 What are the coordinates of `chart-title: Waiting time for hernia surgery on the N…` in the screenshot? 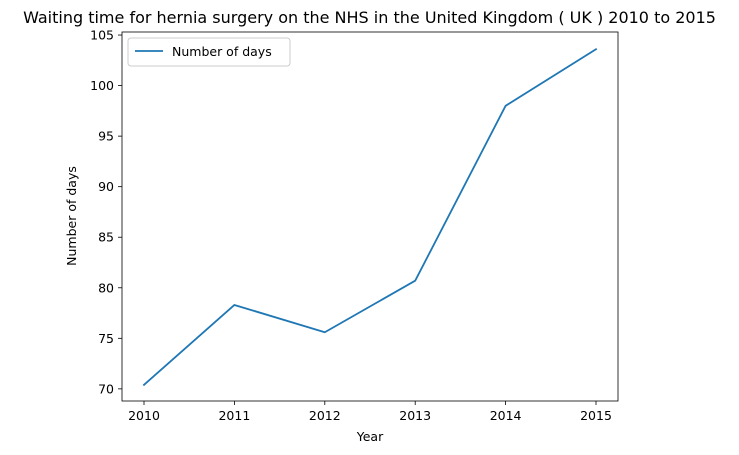 It's located at (369, 17).